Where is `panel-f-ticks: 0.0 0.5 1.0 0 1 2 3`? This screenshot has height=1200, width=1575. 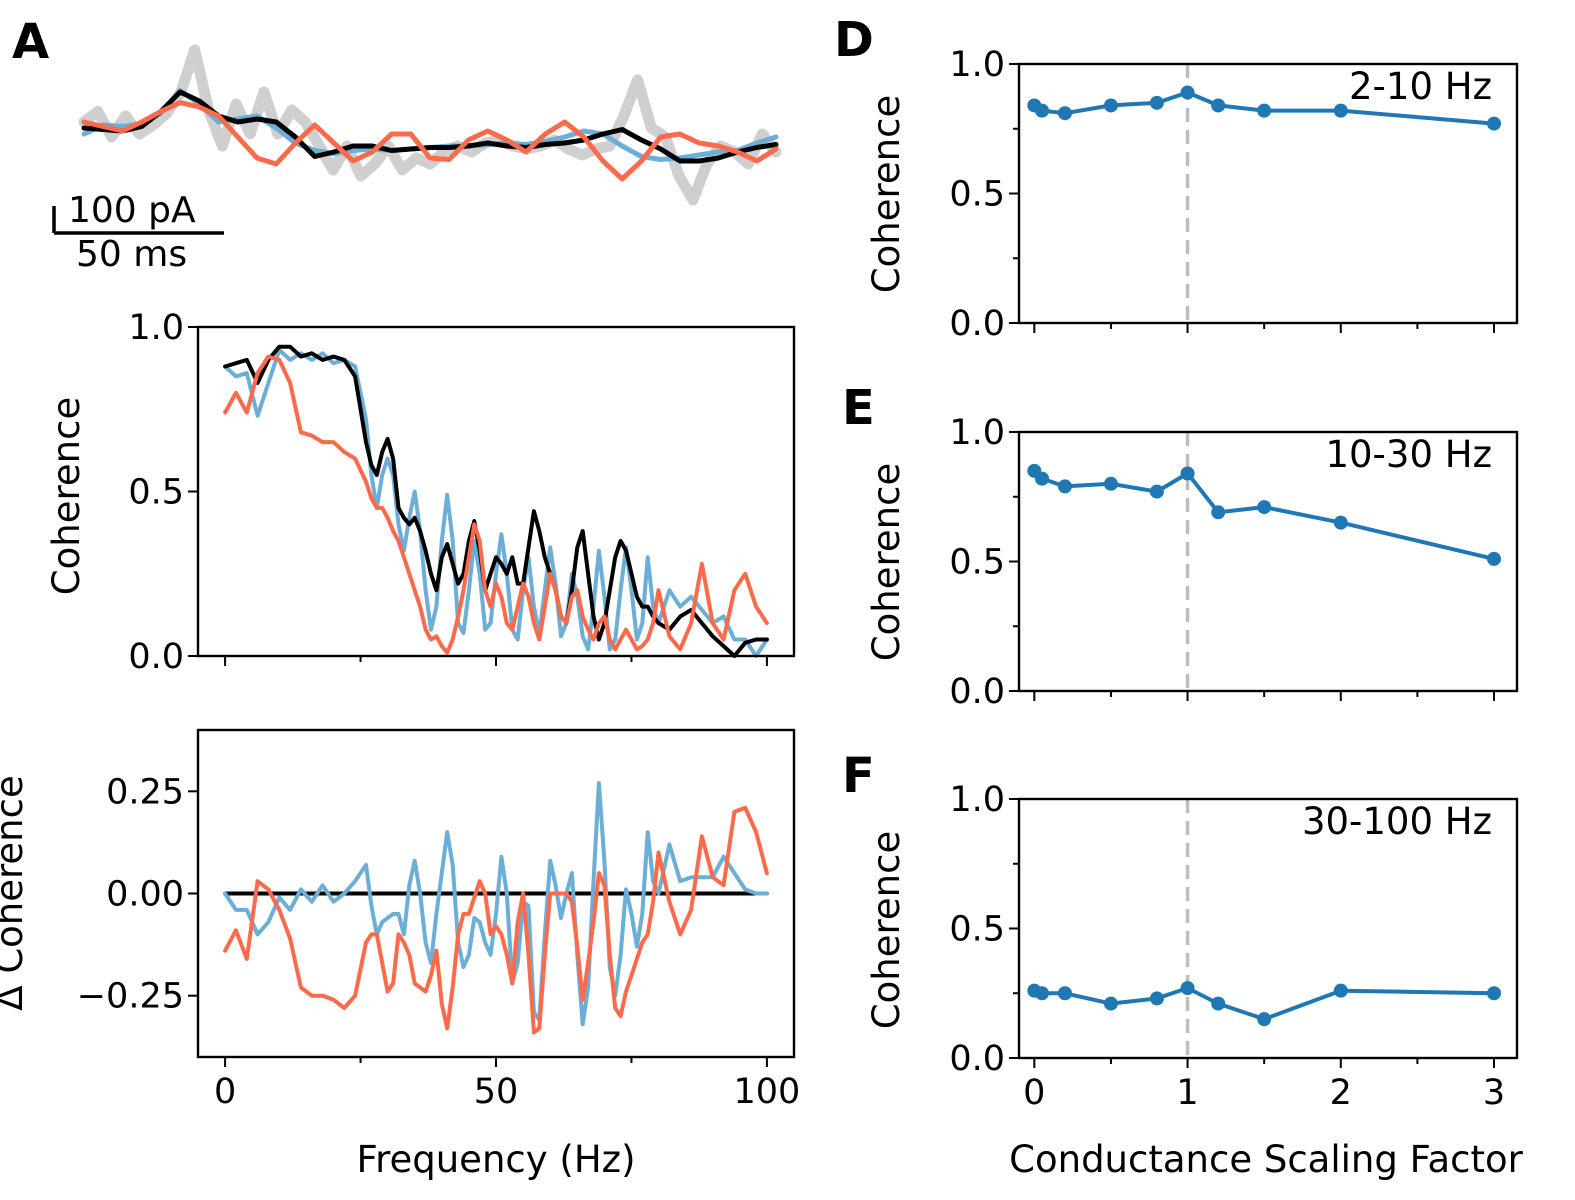
panel-f-ticks: 0.0 0.5 1.0 0 1 2 3 is located at coordinates (1227, 946).